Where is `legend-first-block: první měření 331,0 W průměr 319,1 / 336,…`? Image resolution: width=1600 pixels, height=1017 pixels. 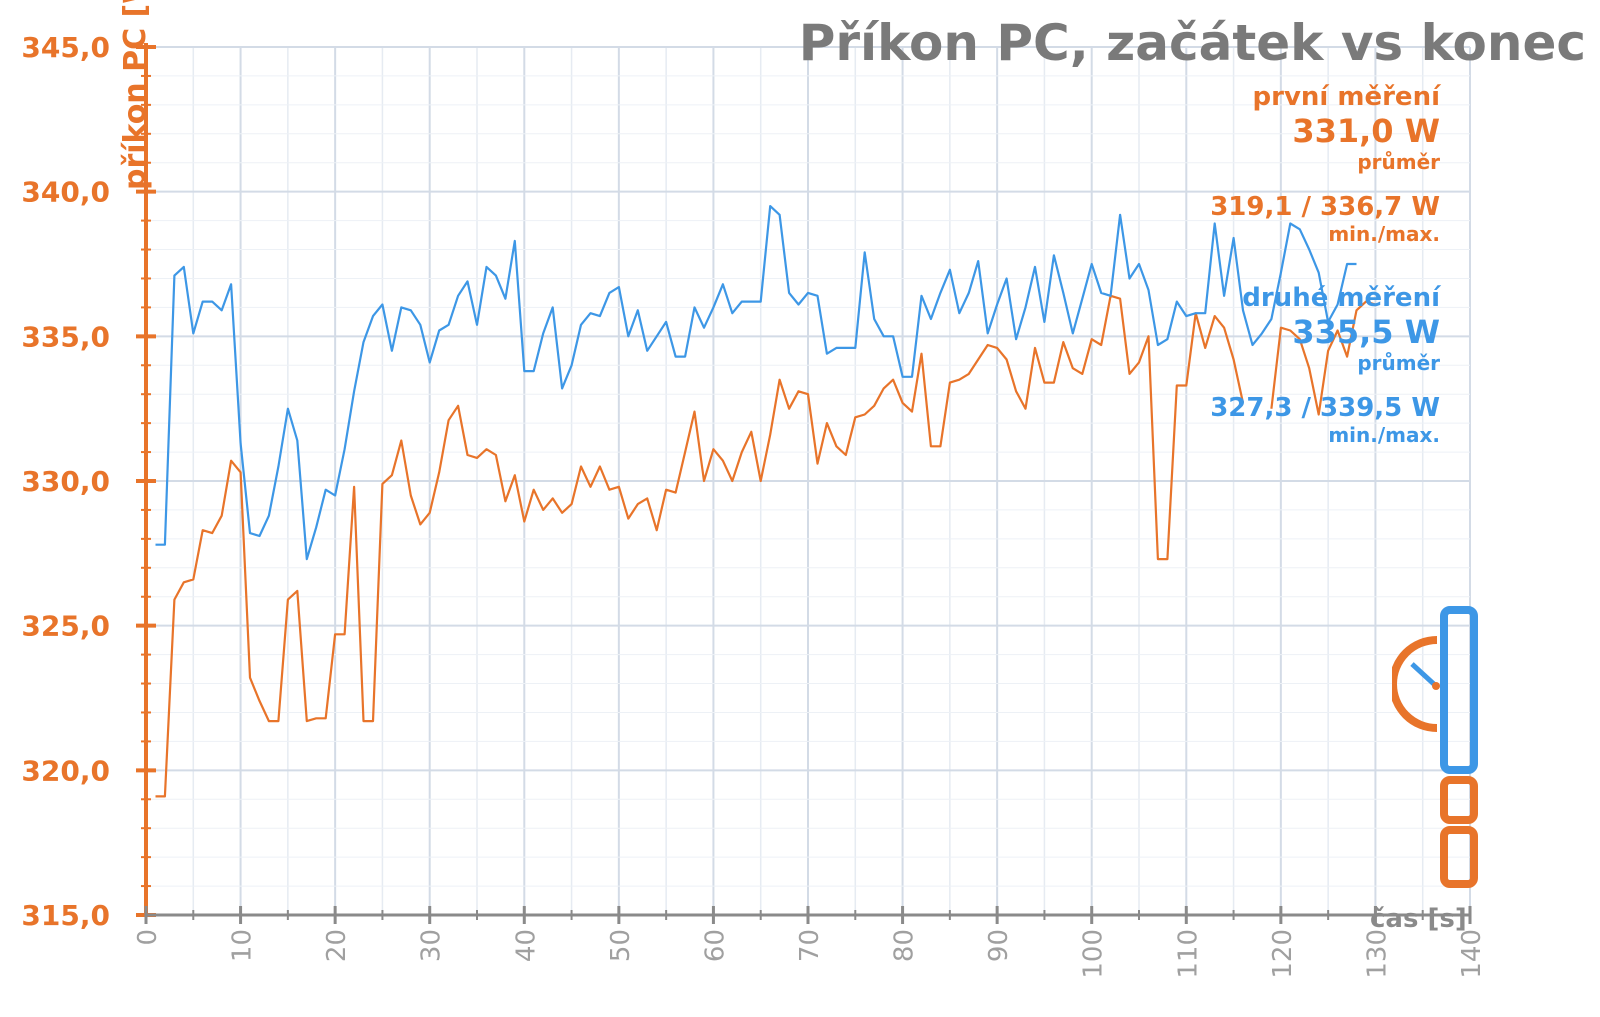
legend-first-block: první měření 331,0 W průměr 319,1 / 336,… is located at coordinates (1325, 164).